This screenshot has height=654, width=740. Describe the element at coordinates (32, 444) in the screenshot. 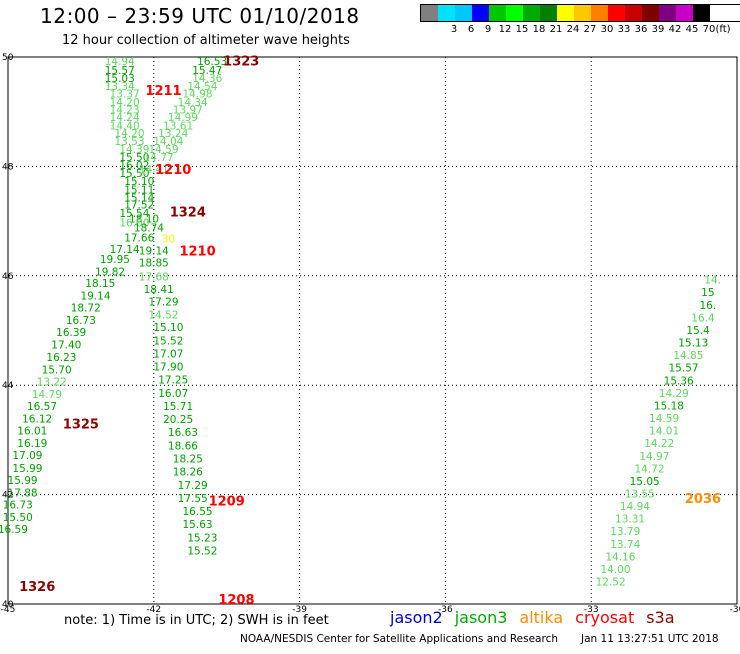

I see `wave-height-value: 16.19` at that location.